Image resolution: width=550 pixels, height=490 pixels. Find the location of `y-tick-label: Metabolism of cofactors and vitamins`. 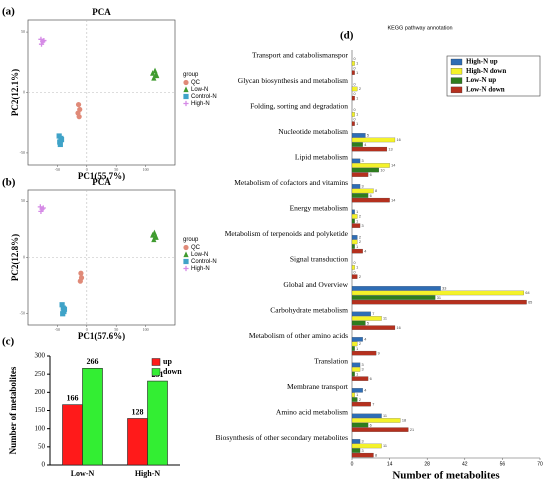

y-tick-label: Metabolism of cofactors and vitamins is located at coordinates (291, 182).